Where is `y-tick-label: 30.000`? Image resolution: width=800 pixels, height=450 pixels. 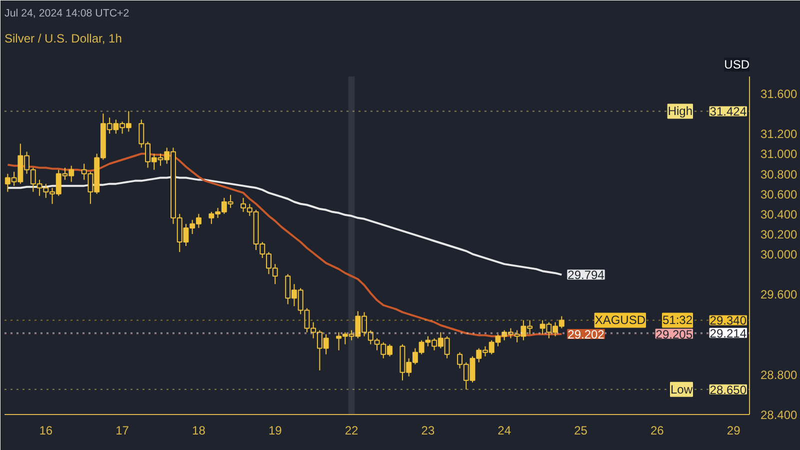
y-tick-label: 30.000 is located at coordinates (779, 255).